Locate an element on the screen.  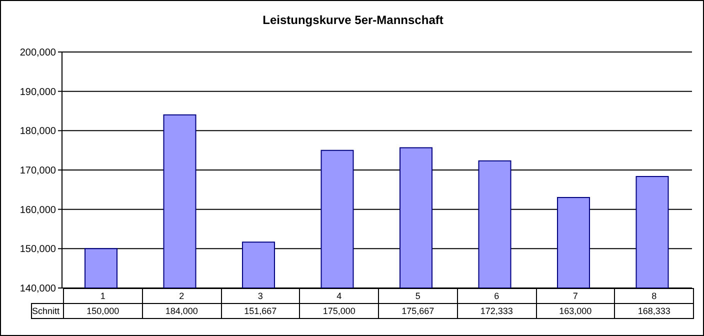
y-tick-label: 160,000 is located at coordinates (38, 210).